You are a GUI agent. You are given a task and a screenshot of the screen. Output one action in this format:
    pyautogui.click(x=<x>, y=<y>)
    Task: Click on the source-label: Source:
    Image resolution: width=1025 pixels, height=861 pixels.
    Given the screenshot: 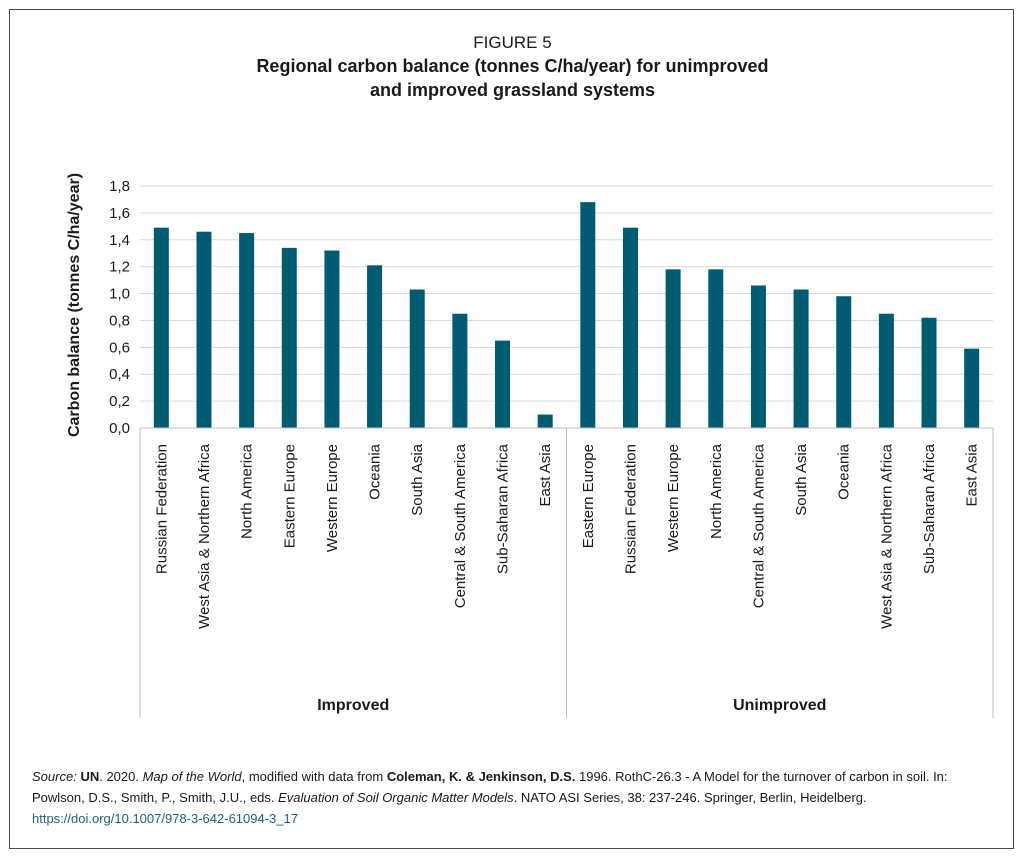 What is the action you would take?
    pyautogui.click(x=54, y=776)
    